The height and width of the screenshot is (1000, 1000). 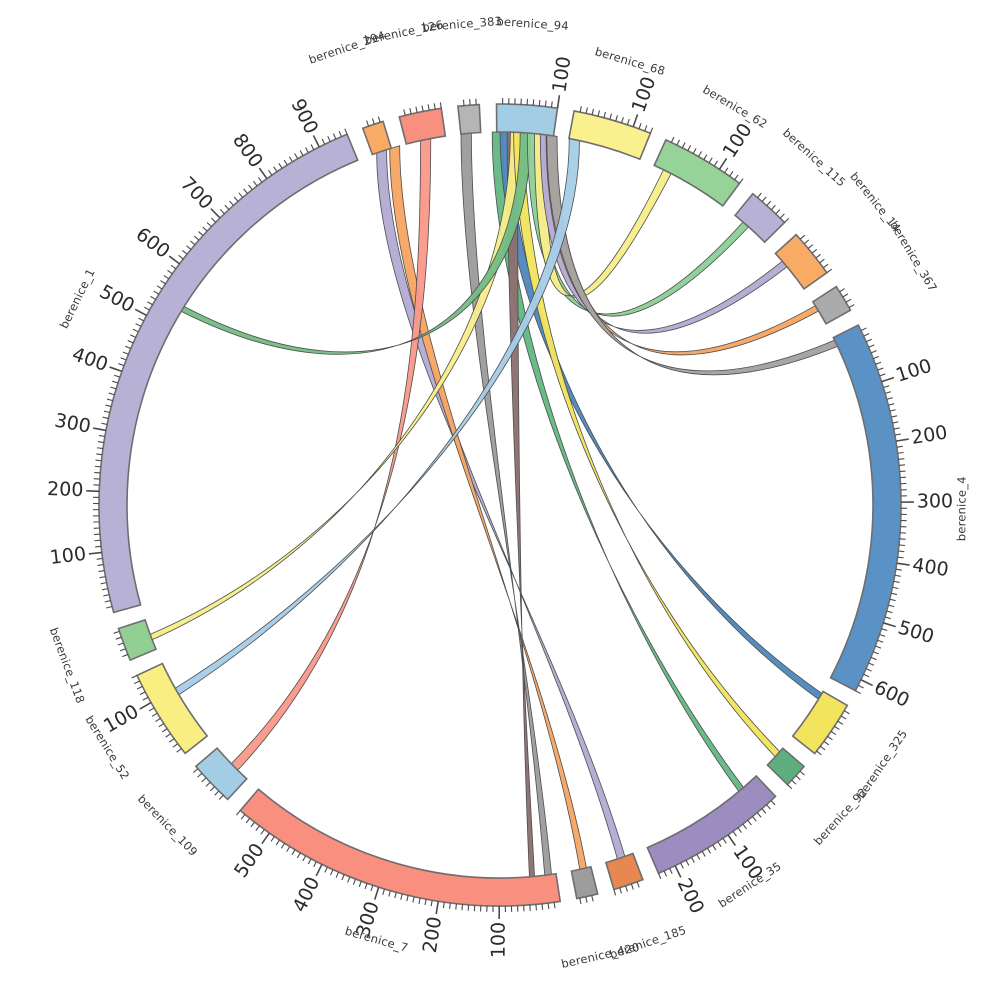 I want to click on sector-label-berenice_420: berenice_420, so click(x=600, y=955).